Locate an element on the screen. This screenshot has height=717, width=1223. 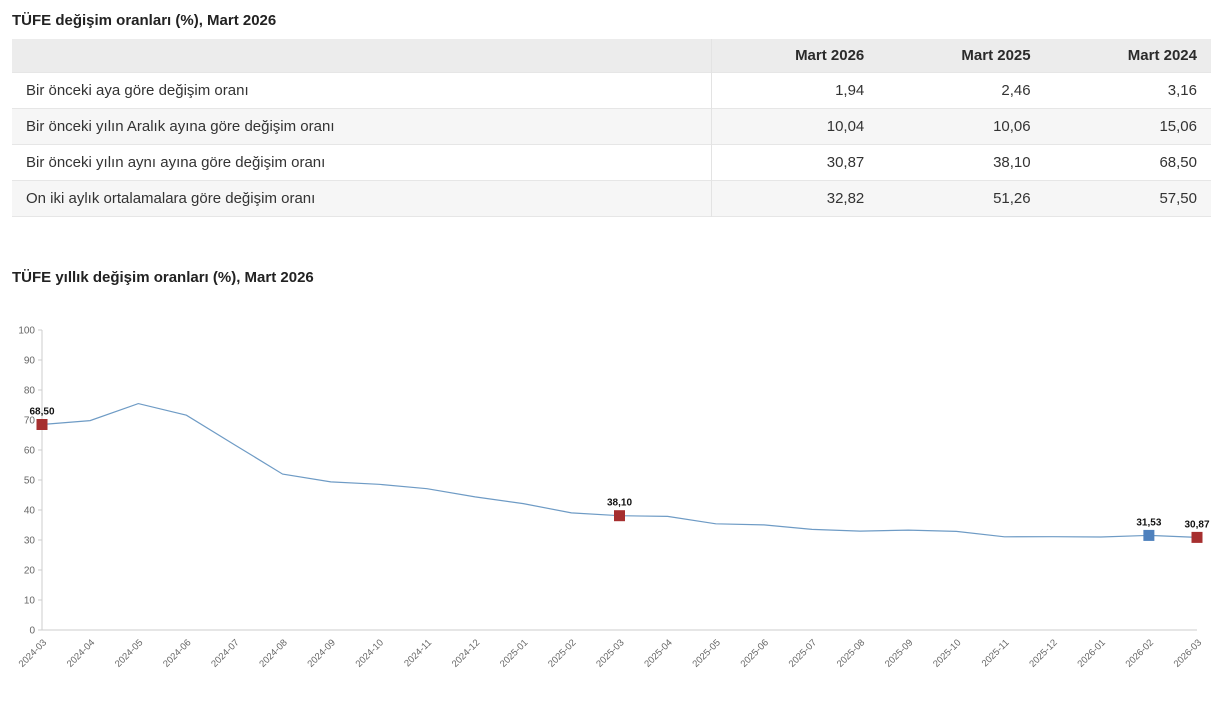
value-cell: 15,06 is located at coordinates (1178, 126).